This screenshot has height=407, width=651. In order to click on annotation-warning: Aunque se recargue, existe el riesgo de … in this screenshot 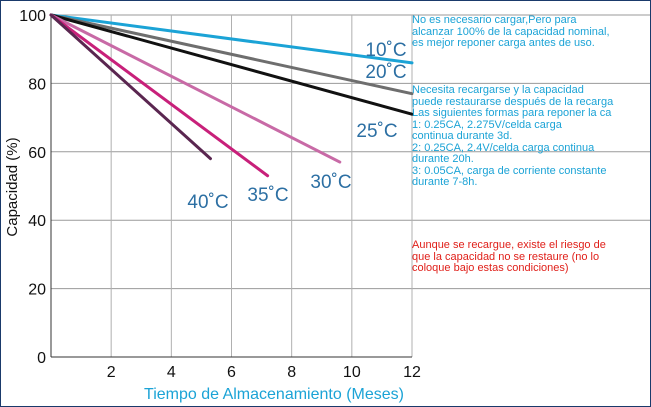, I will do `click(509, 257)`.